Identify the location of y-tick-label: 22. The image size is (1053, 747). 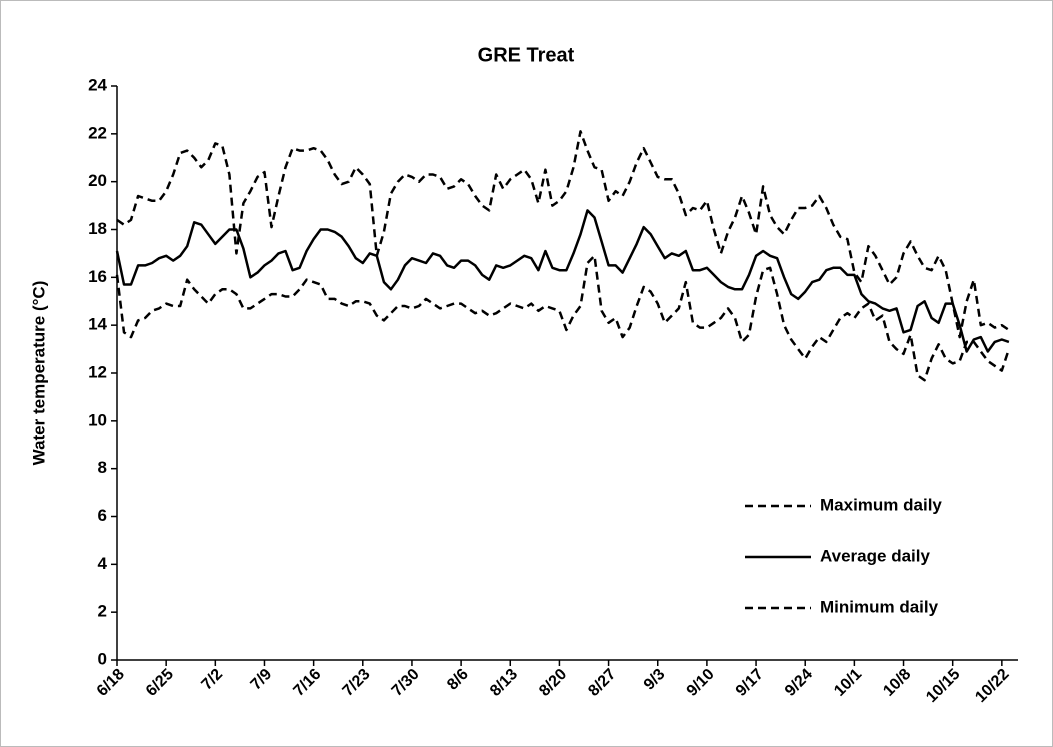
(97, 132).